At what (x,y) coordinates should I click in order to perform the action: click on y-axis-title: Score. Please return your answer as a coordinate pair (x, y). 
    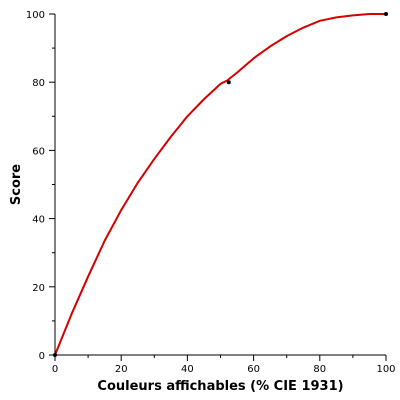
    Looking at the image, I should click on (16, 184).